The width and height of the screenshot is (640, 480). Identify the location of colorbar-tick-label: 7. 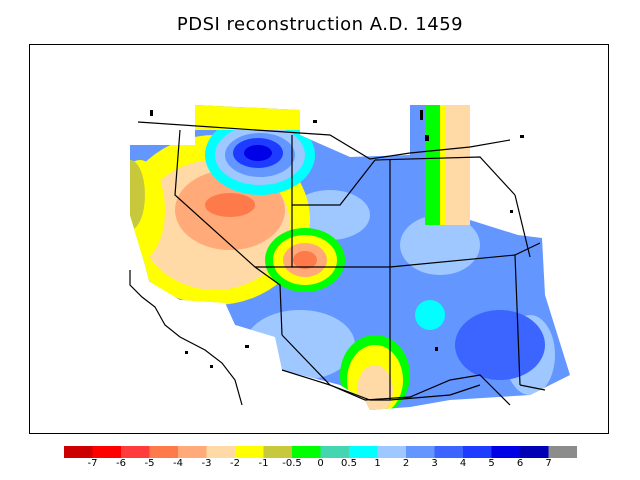
(548, 463).